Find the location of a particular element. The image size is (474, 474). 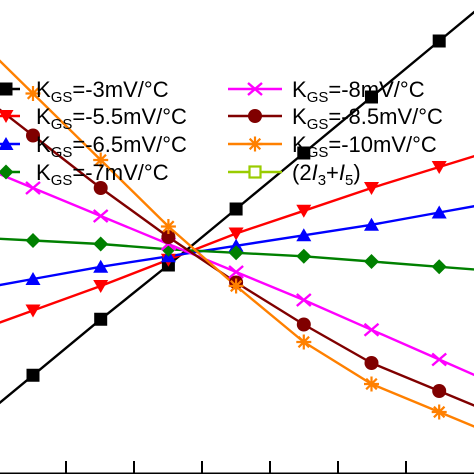

legend-item-k55: KGS=-5.5mV/°C is located at coordinates (93, 118).